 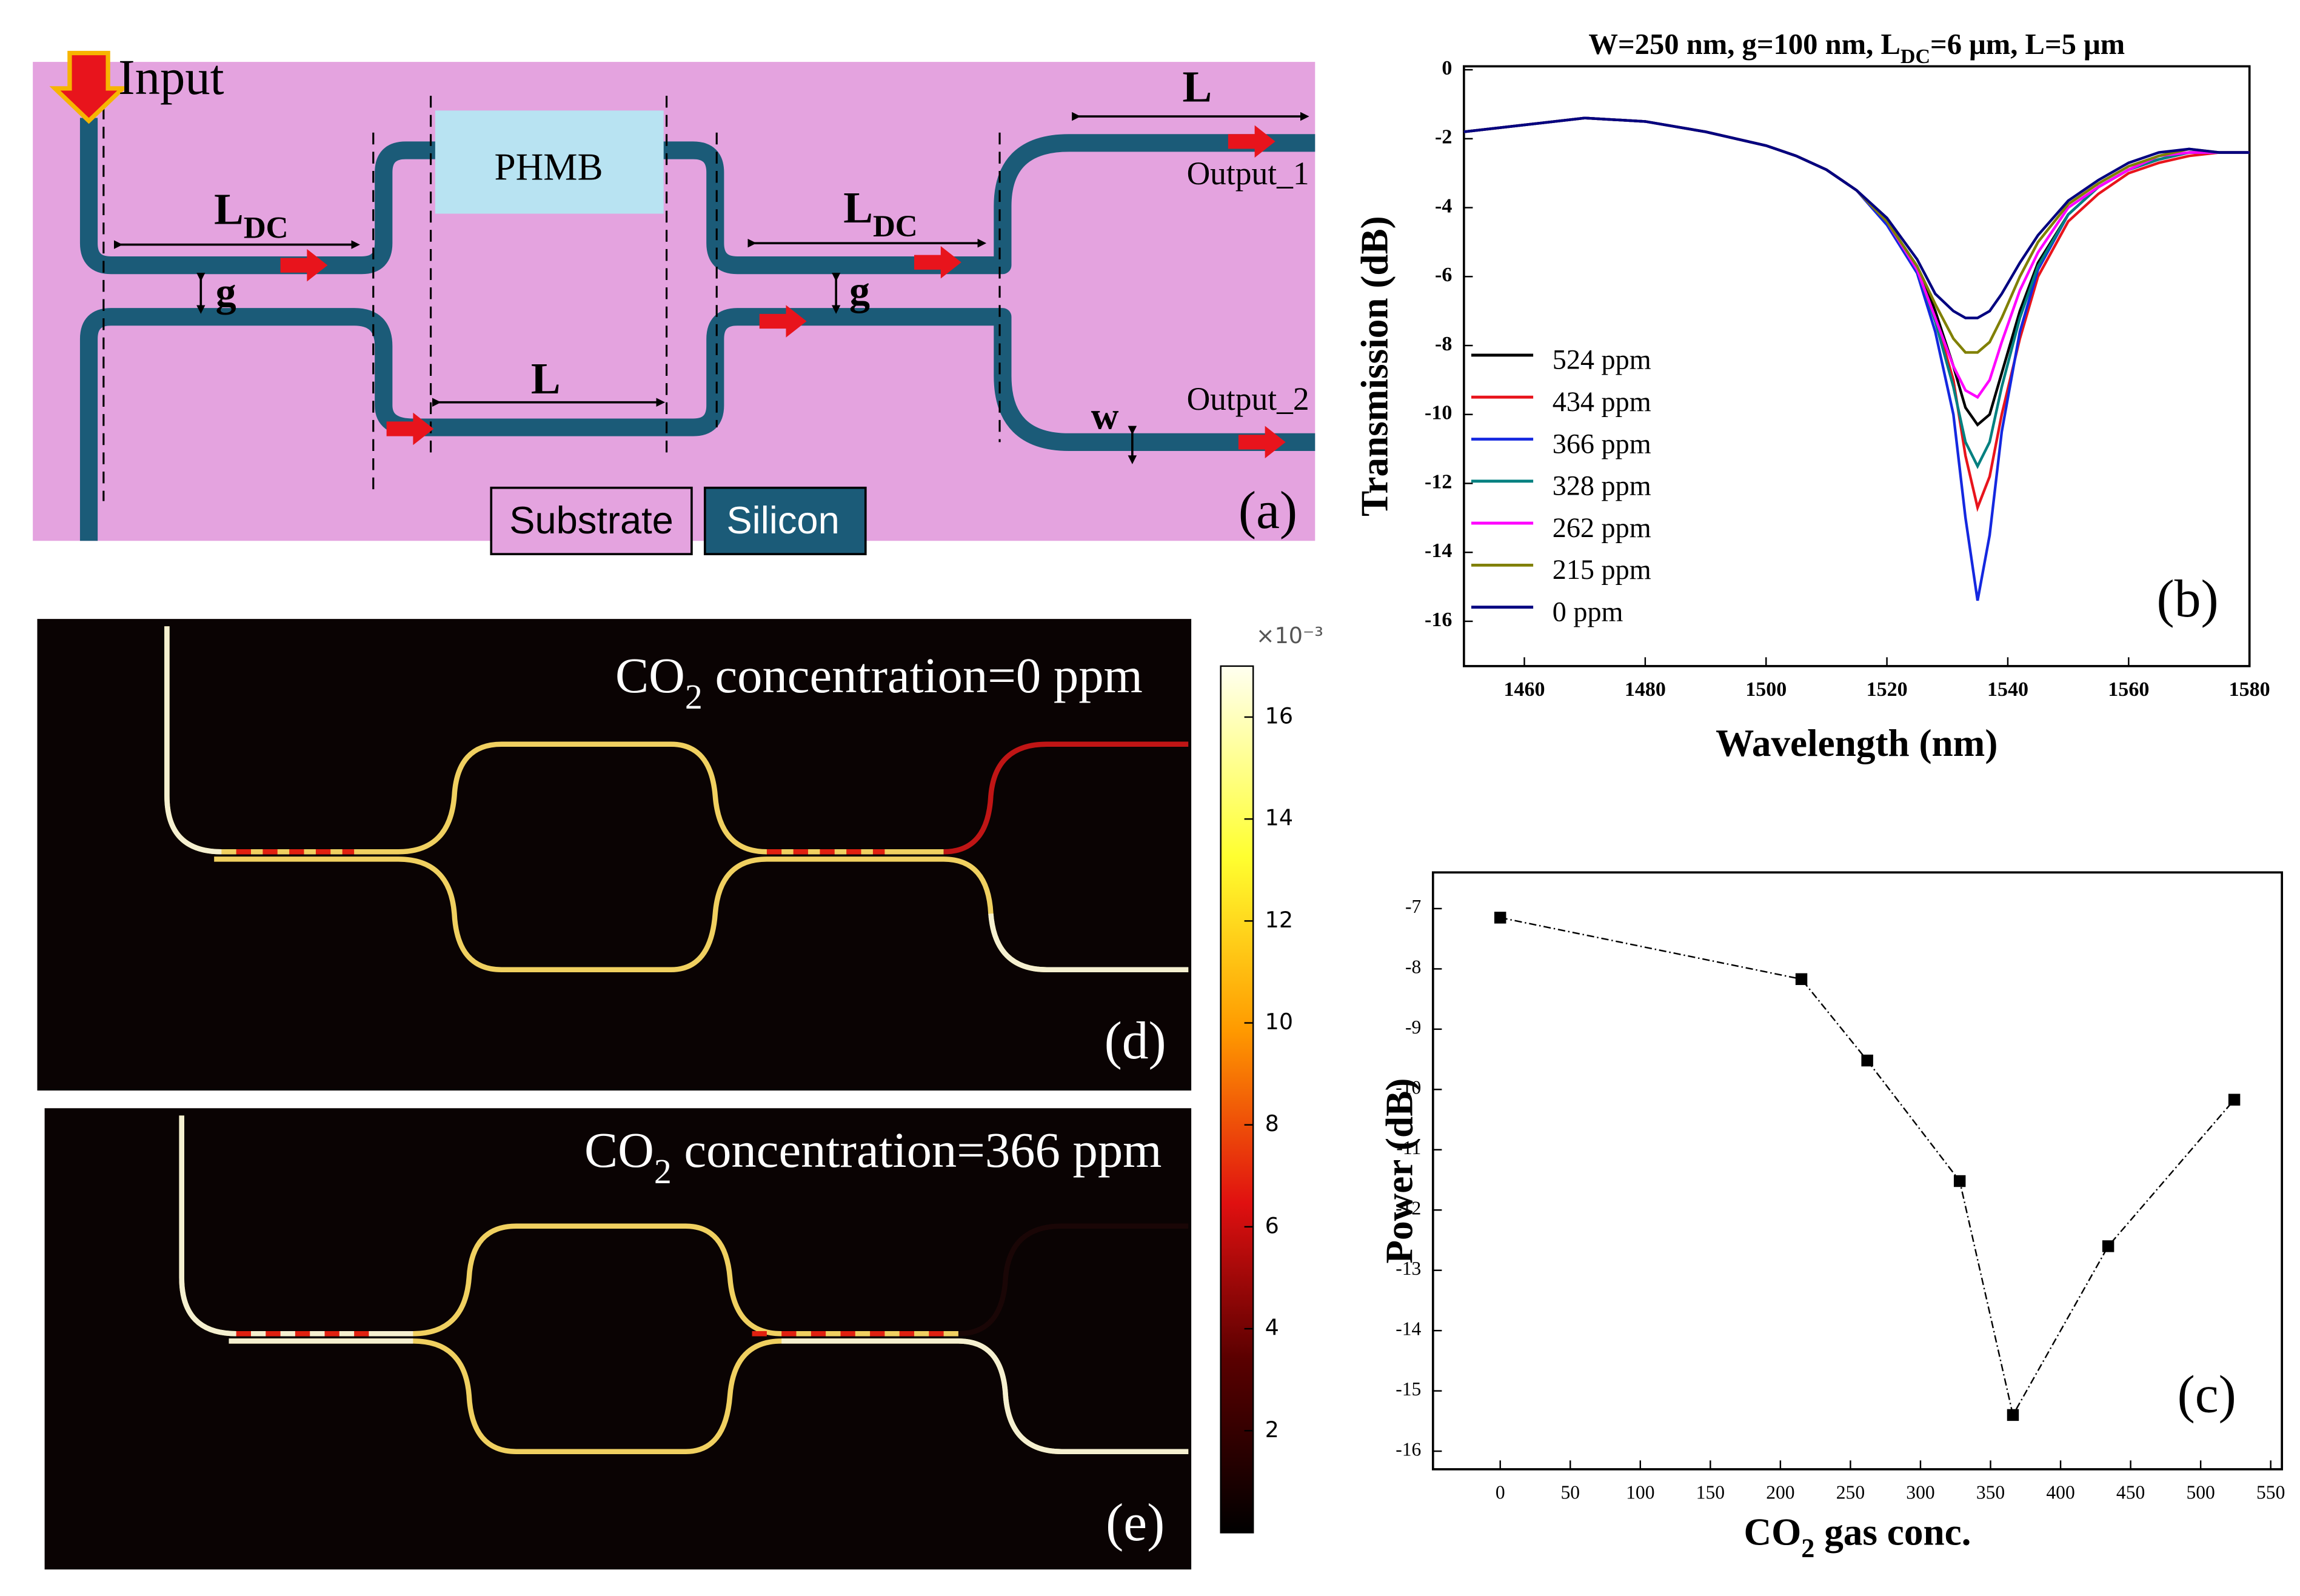 What do you see at coordinates (1272, 1328) in the screenshot?
I see `colorbar-tick-label: 4` at bounding box center [1272, 1328].